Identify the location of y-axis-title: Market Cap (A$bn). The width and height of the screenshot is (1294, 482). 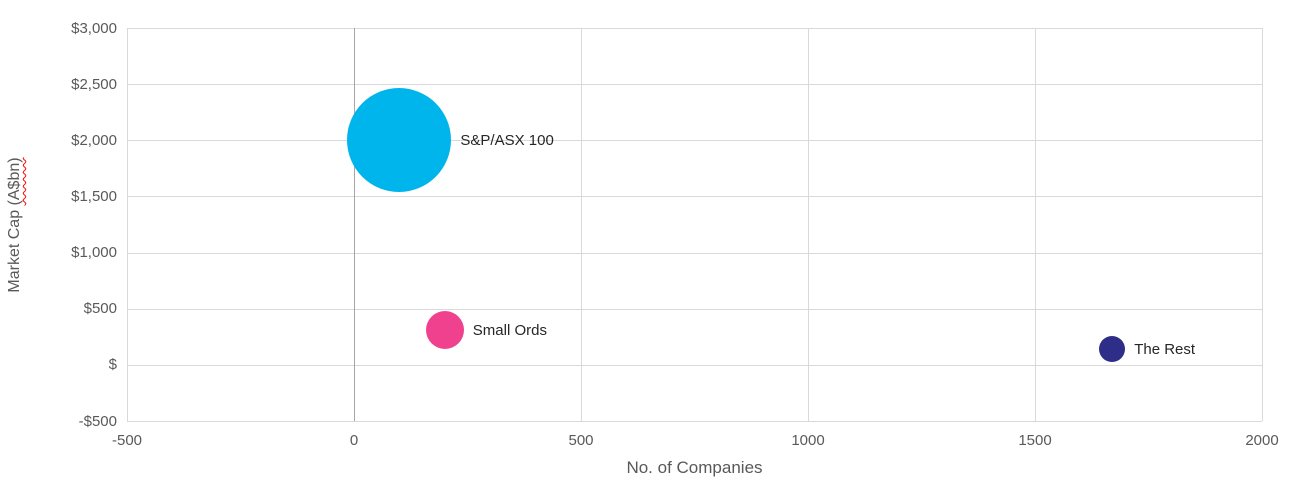
(15, 225).